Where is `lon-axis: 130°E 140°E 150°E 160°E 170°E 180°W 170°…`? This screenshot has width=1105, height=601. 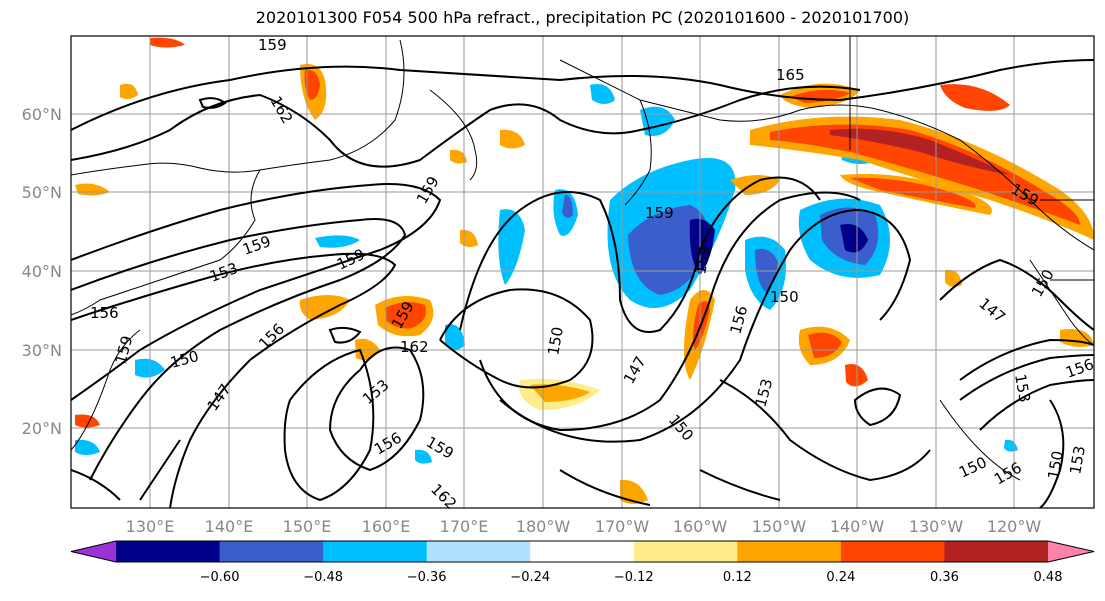 lon-axis: 130°E 140°E 150°E 160°E 170°E 180°W 170°… is located at coordinates (584, 526).